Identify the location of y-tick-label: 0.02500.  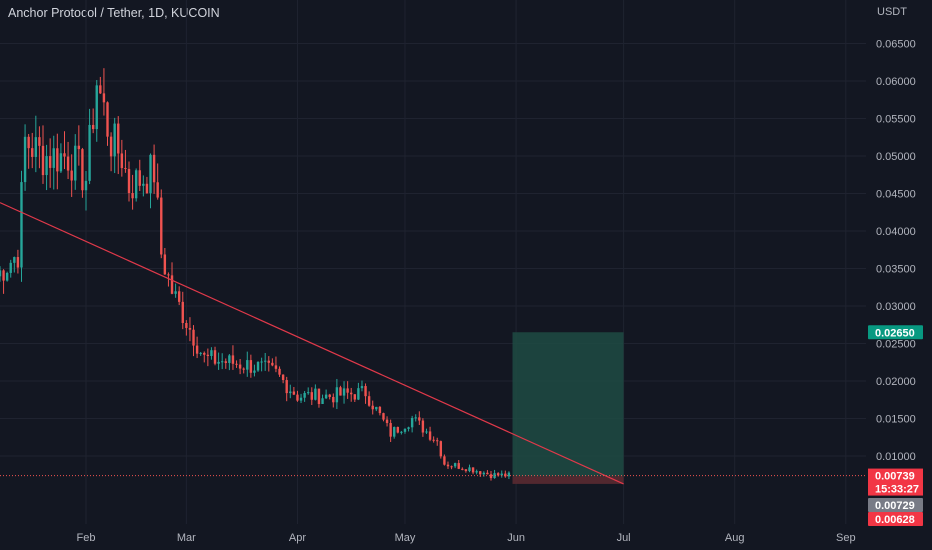
(896, 345).